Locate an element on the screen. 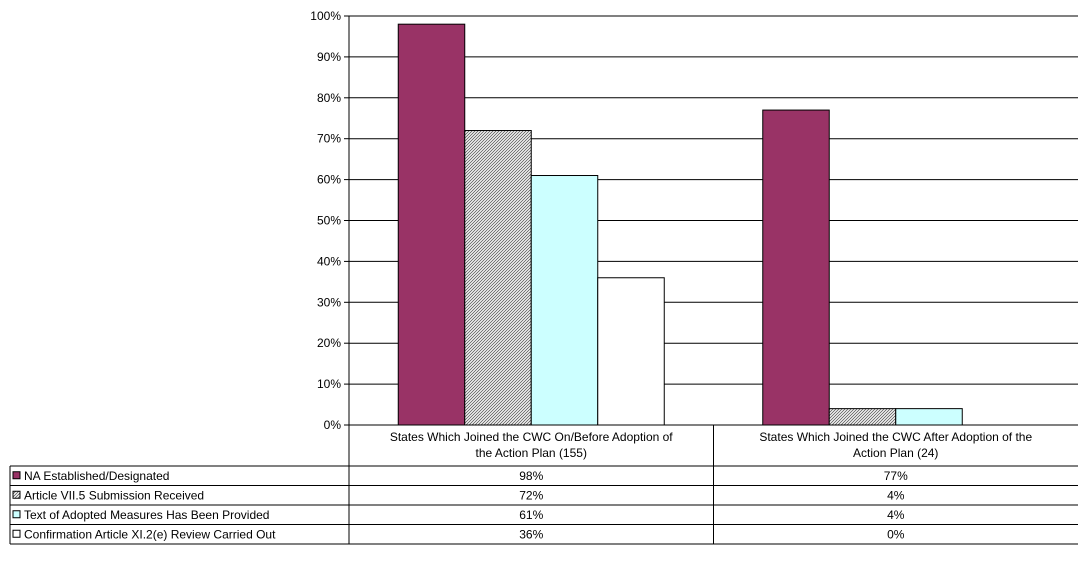 The height and width of the screenshot is (563, 1078). data-label: 77% is located at coordinates (896, 476).